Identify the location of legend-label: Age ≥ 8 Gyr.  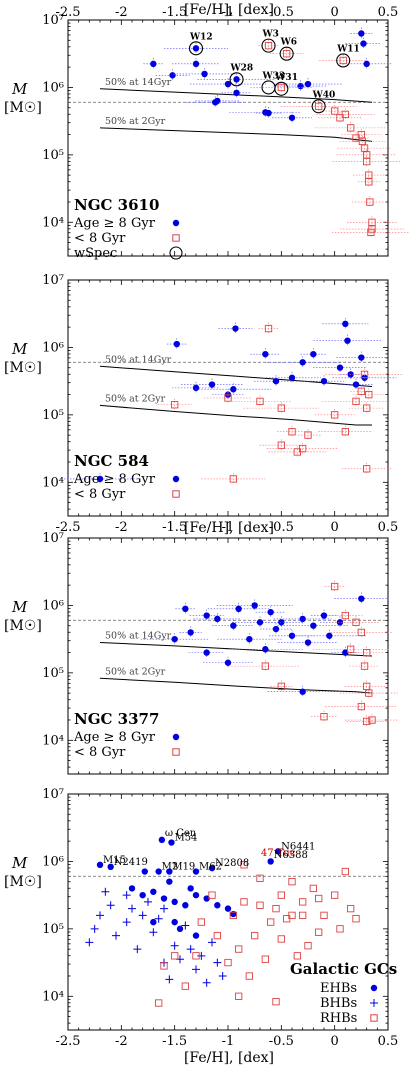
(114, 479).